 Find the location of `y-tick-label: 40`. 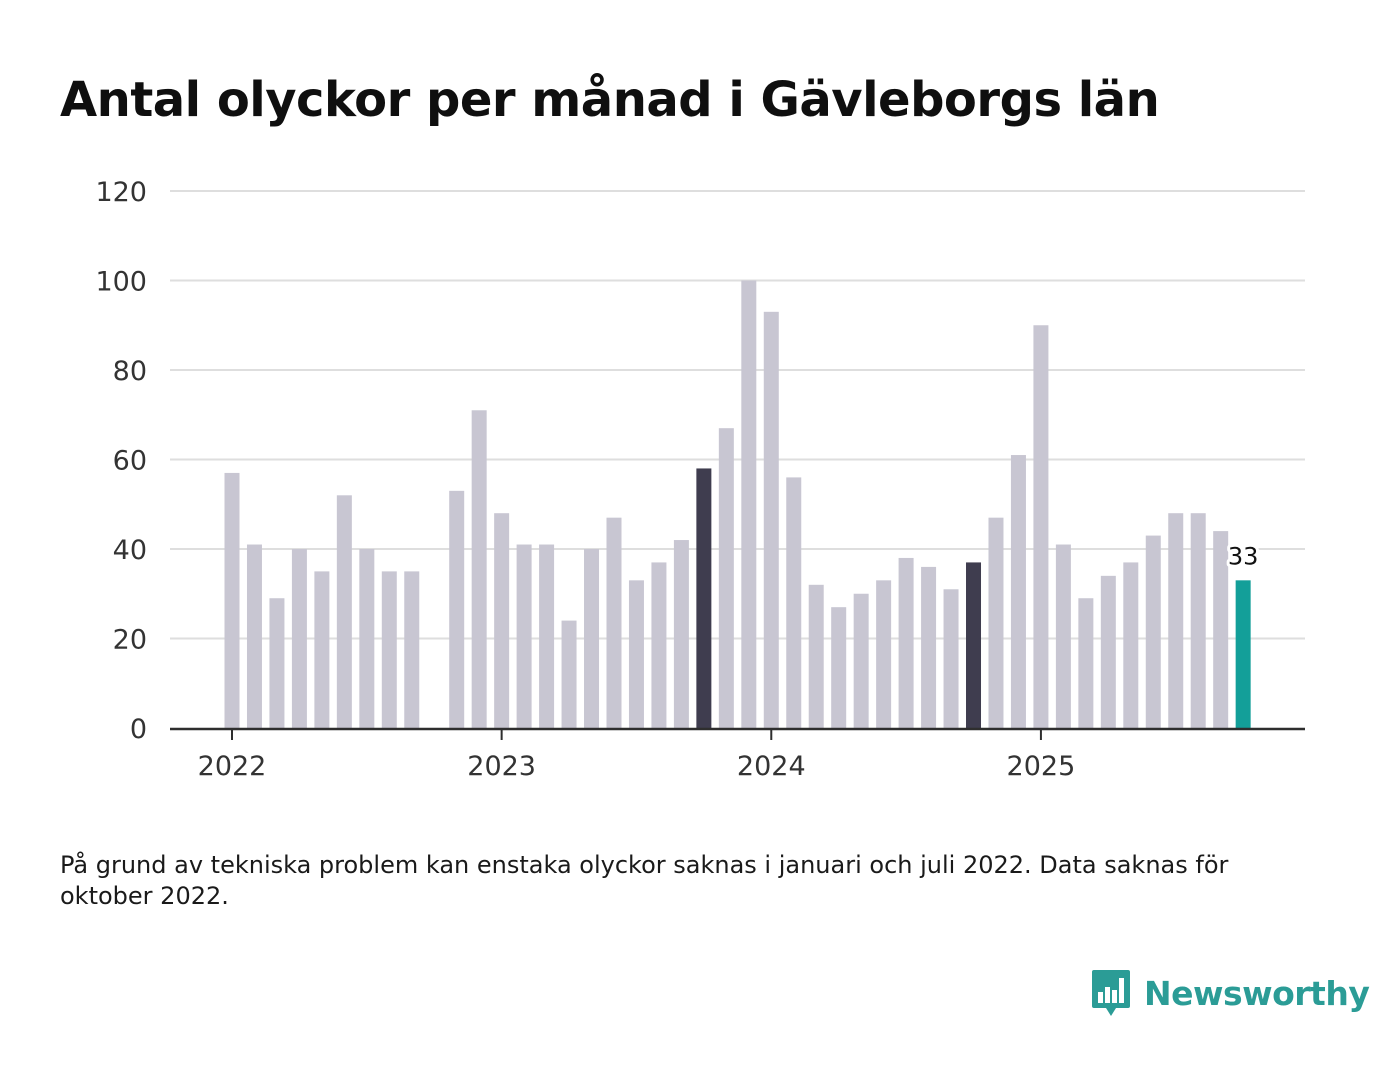

y-tick-label: 40 is located at coordinates (130, 550).